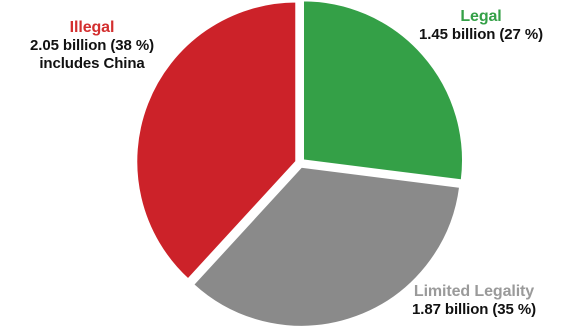 The image size is (572, 326). What do you see at coordinates (92, 27) in the screenshot?
I see `slice-name-illegal: Illegal` at bounding box center [92, 27].